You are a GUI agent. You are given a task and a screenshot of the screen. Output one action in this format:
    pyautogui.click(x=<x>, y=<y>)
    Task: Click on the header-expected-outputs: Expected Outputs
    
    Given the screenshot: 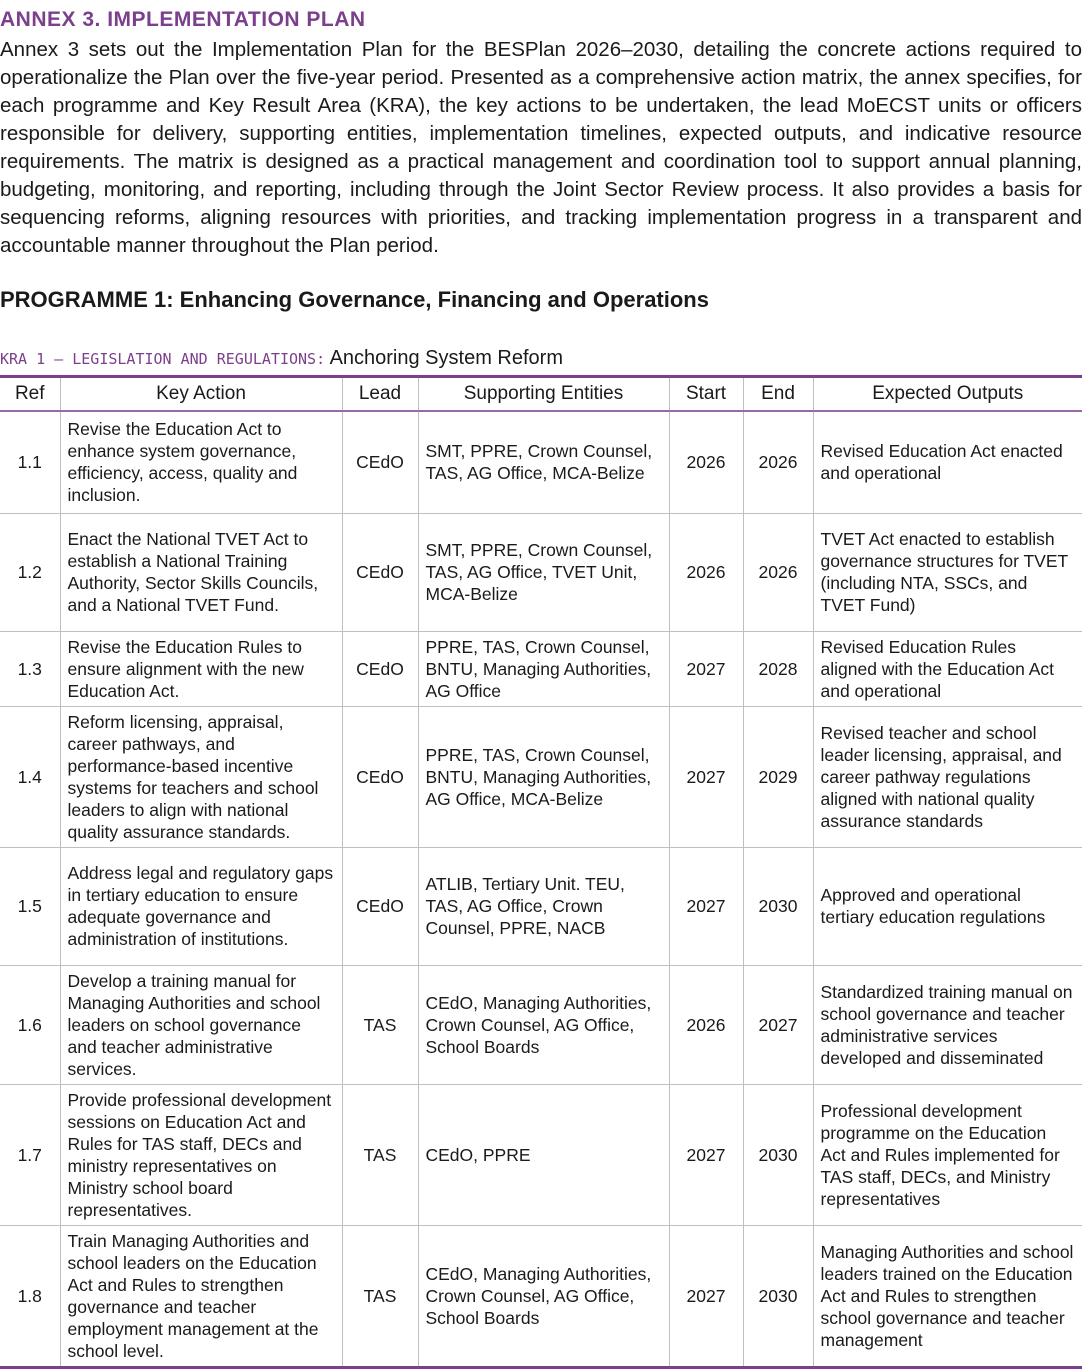 What is the action you would take?
    pyautogui.click(x=947, y=394)
    